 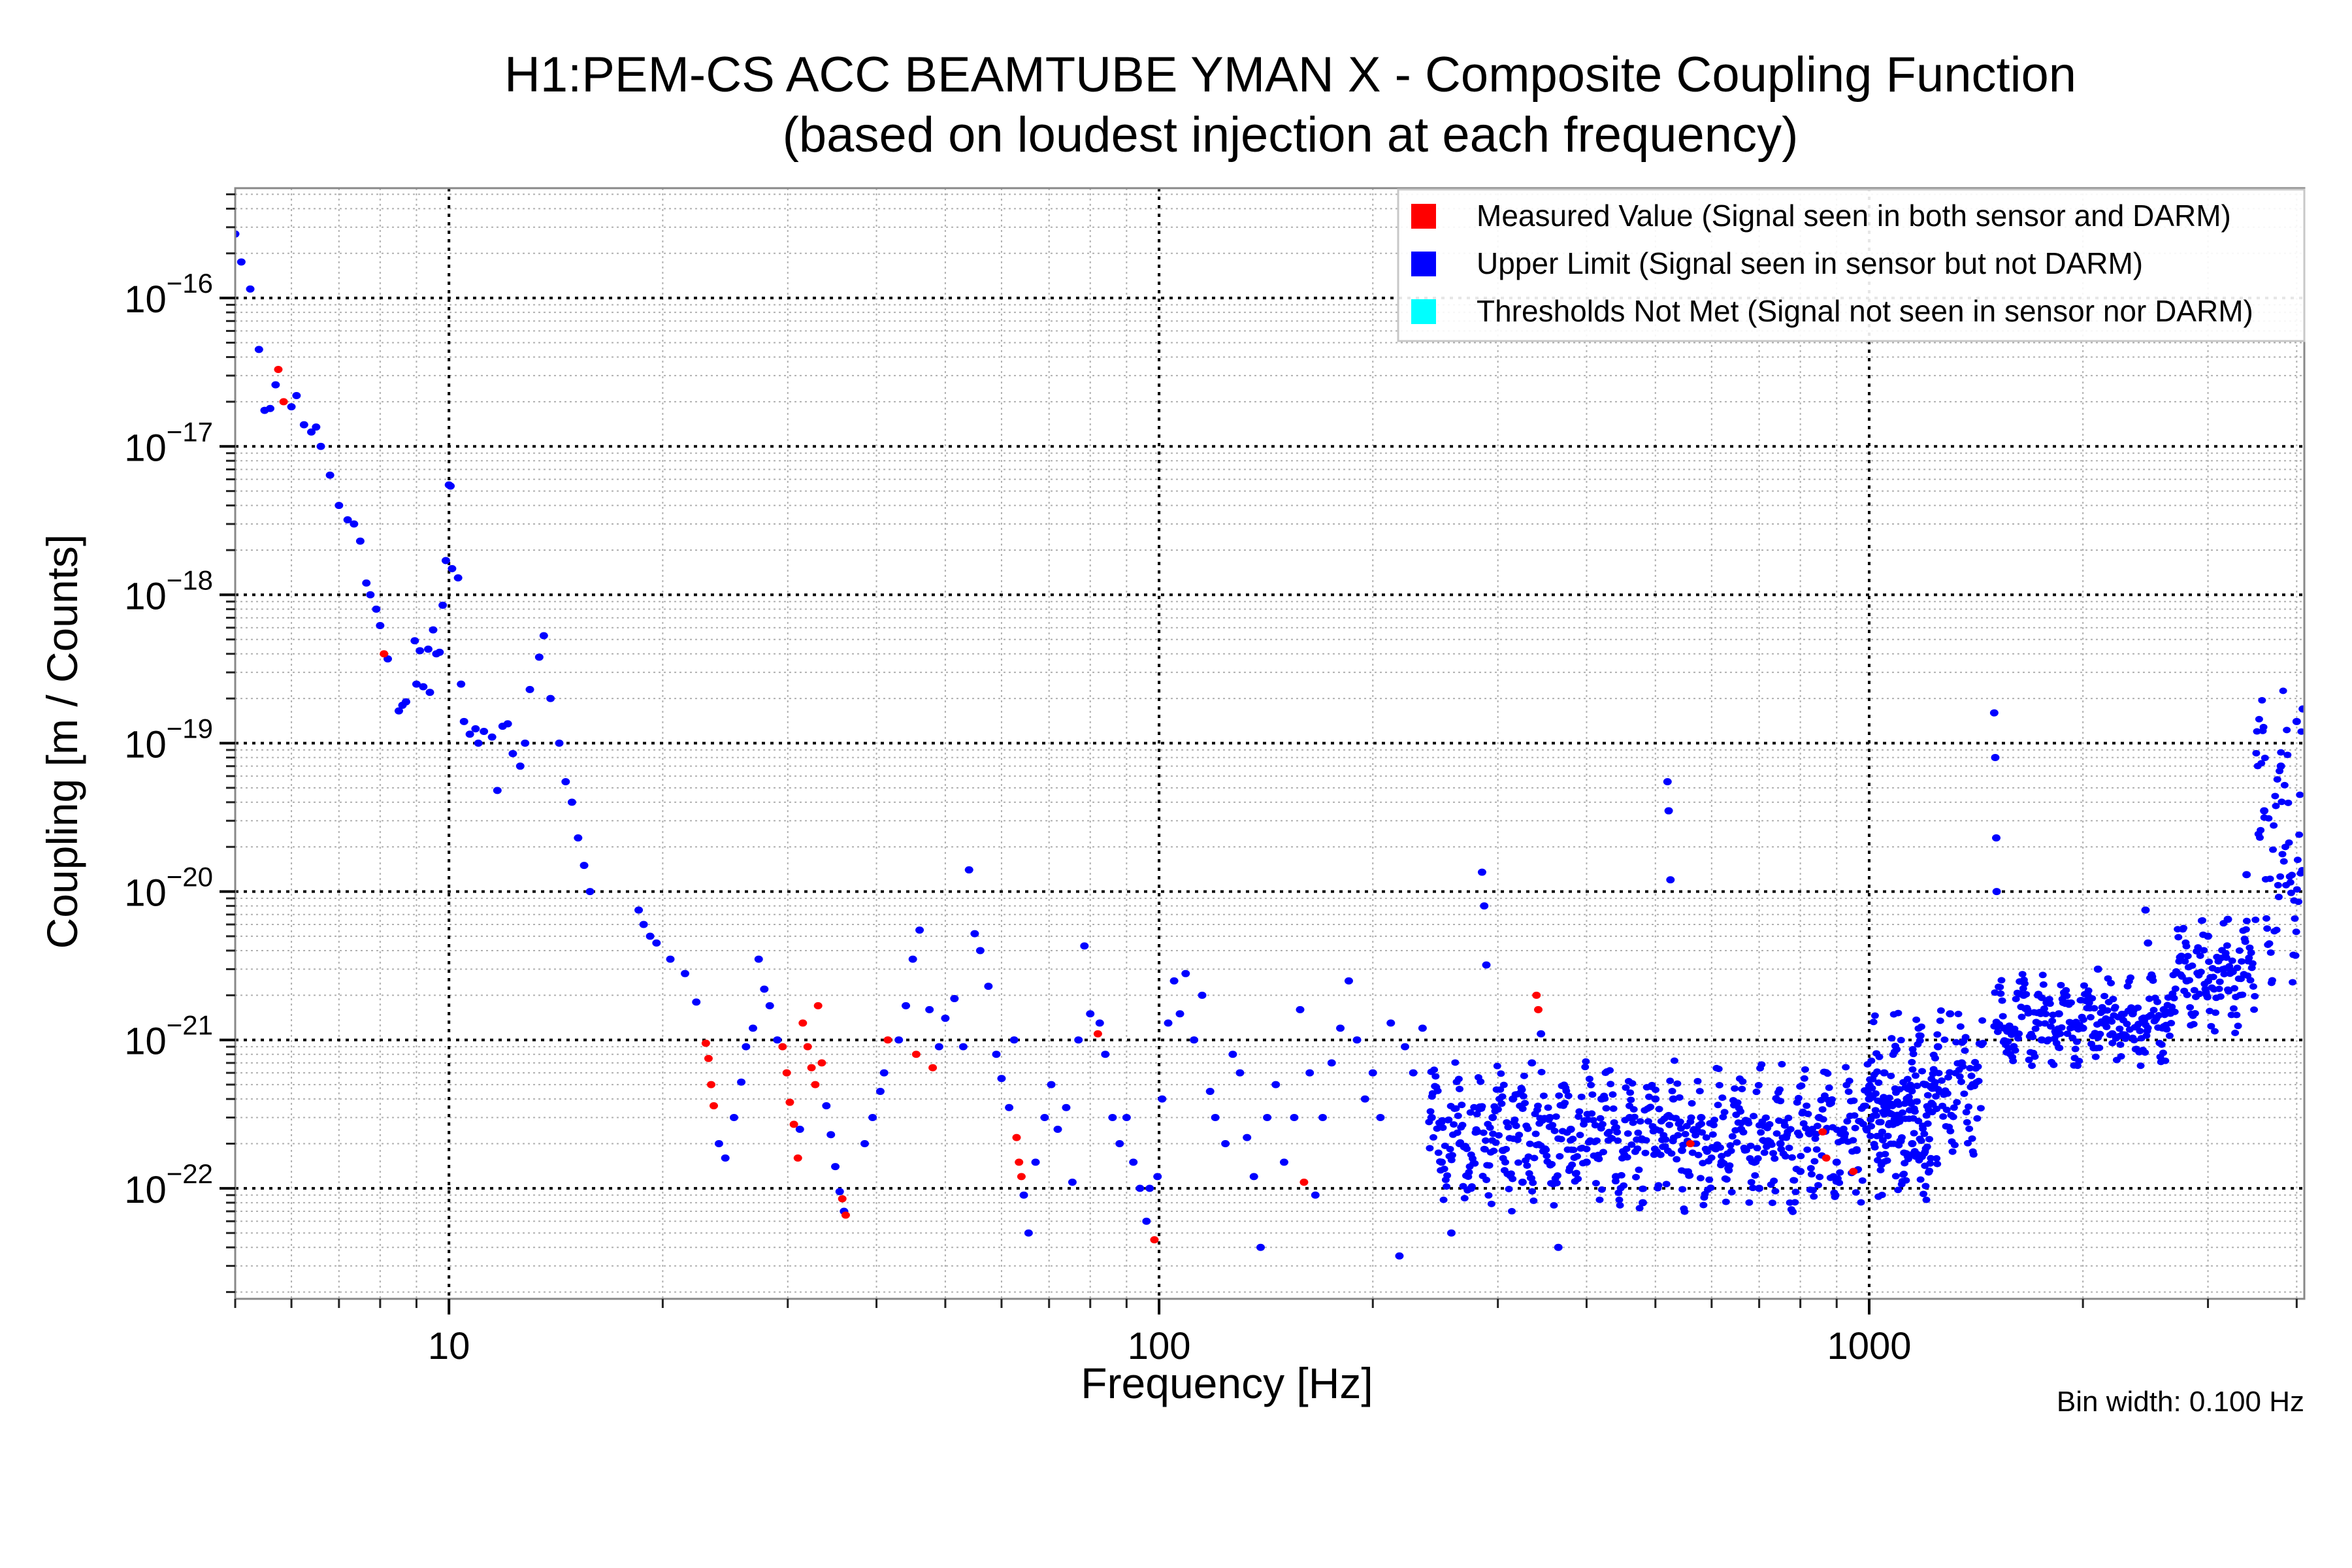 What do you see at coordinates (62, 741) in the screenshot?
I see `y-axis-label: Coupling [m / Counts]` at bounding box center [62, 741].